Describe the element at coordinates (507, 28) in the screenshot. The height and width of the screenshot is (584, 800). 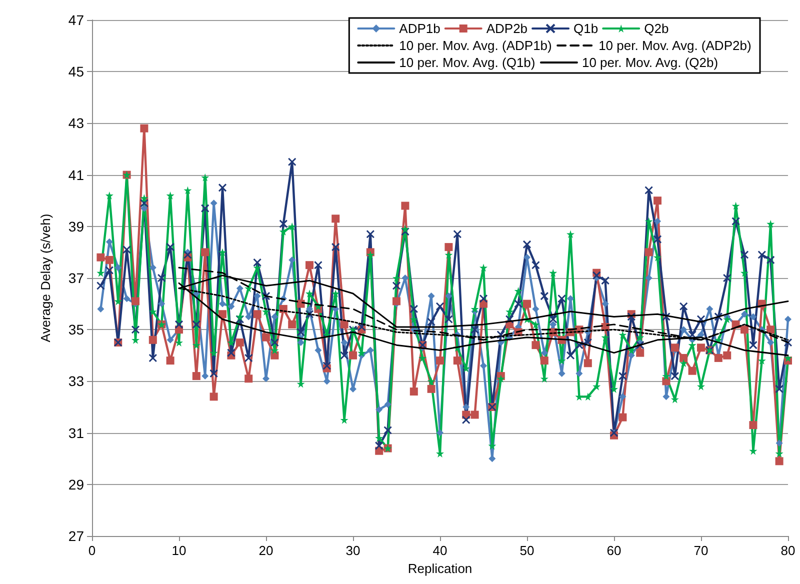
I see `legend-label: ADP2b` at that location.